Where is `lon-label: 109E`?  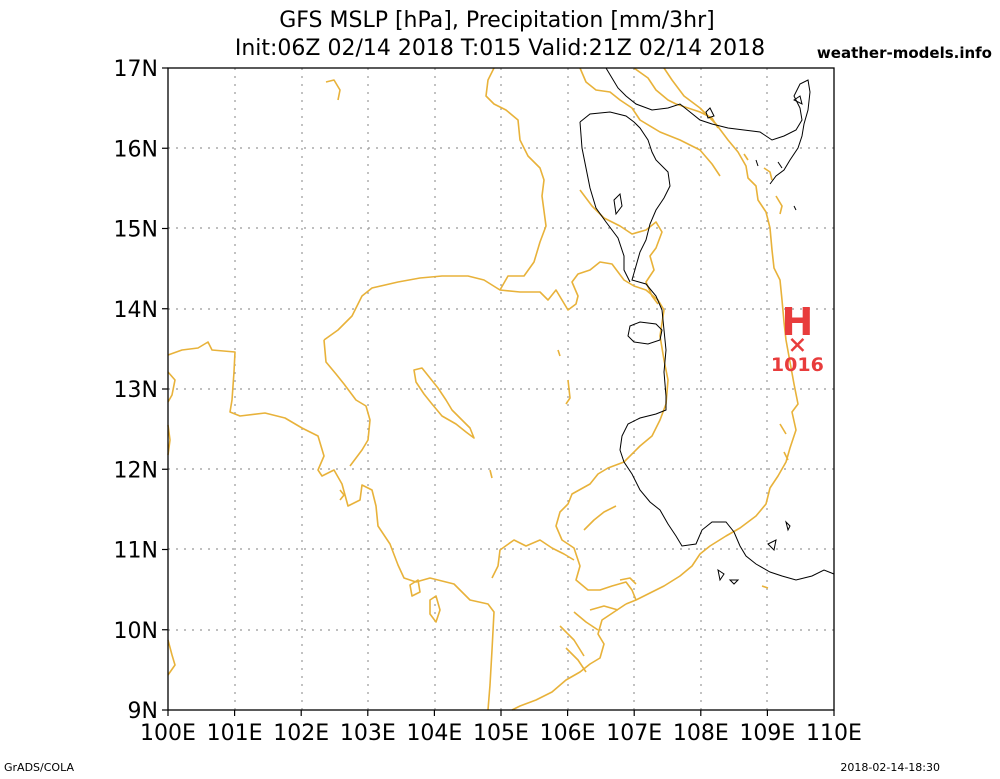
lon-label: 109E is located at coordinates (767, 733).